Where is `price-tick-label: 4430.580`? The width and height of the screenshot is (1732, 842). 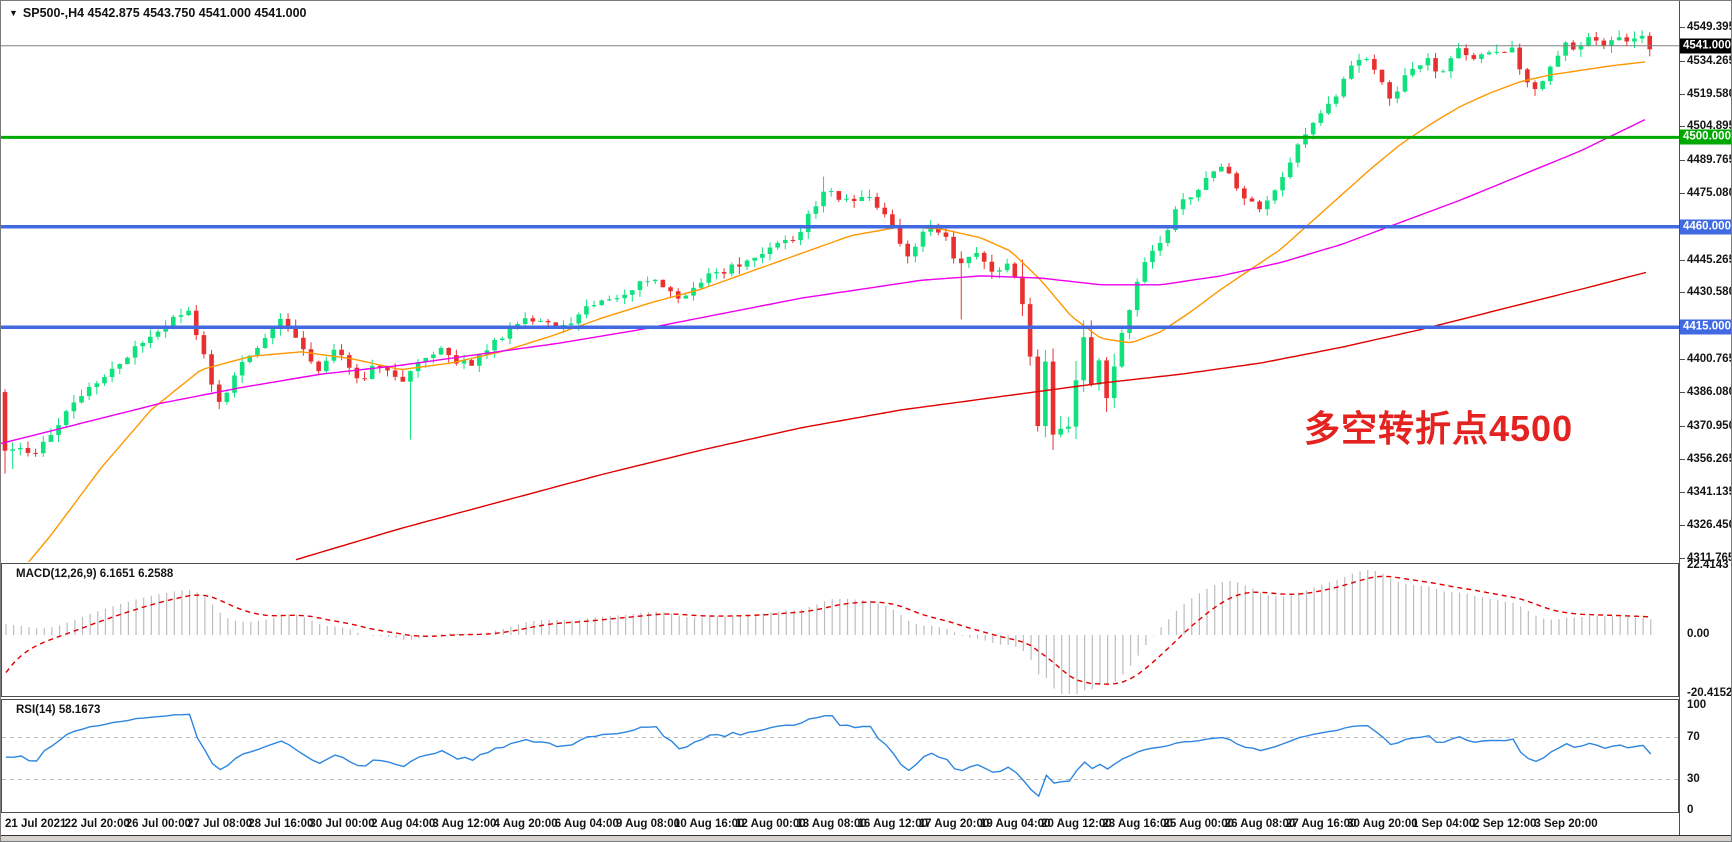 price-tick-label: 4430.580 is located at coordinates (1709, 292).